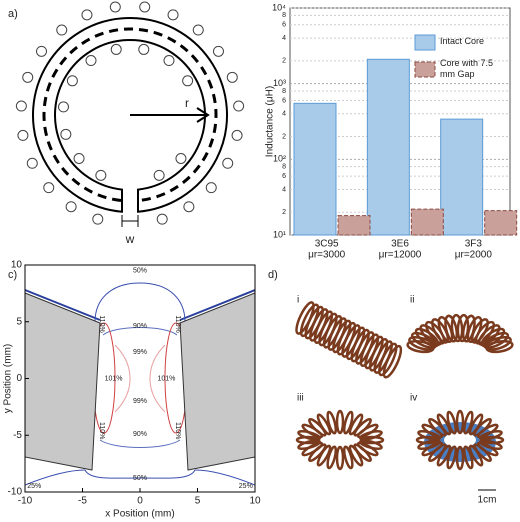 The width and height of the screenshot is (520, 522). I want to click on x-tick-label: 3F3, so click(474, 244).